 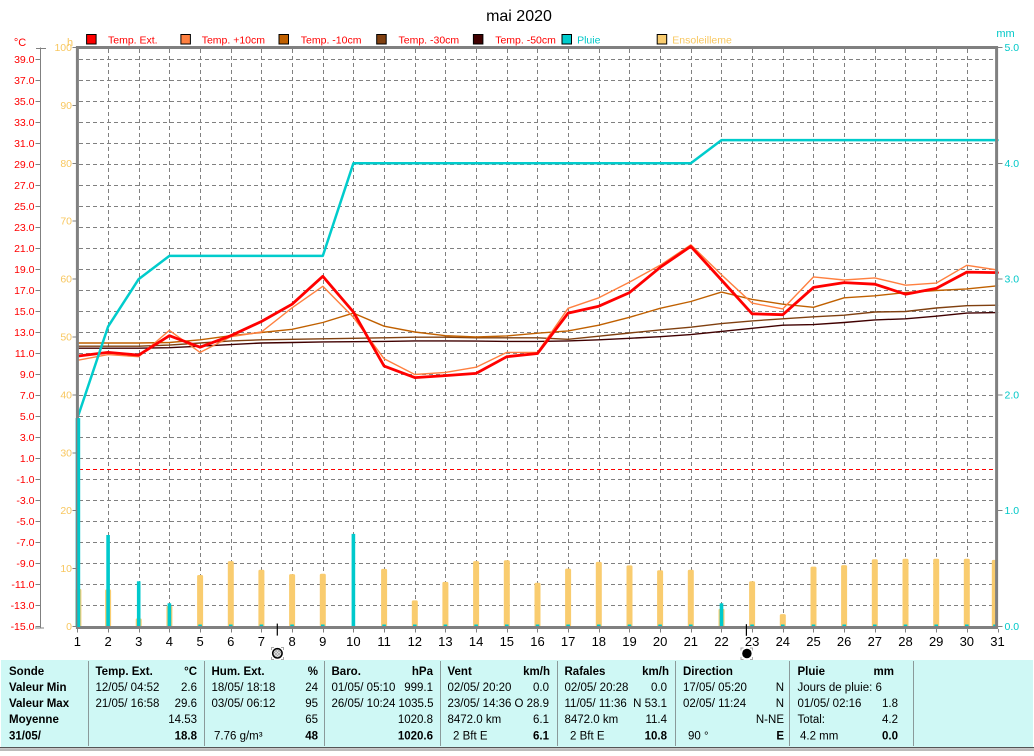 I want to click on svg-text: 25, so click(x=813, y=641).